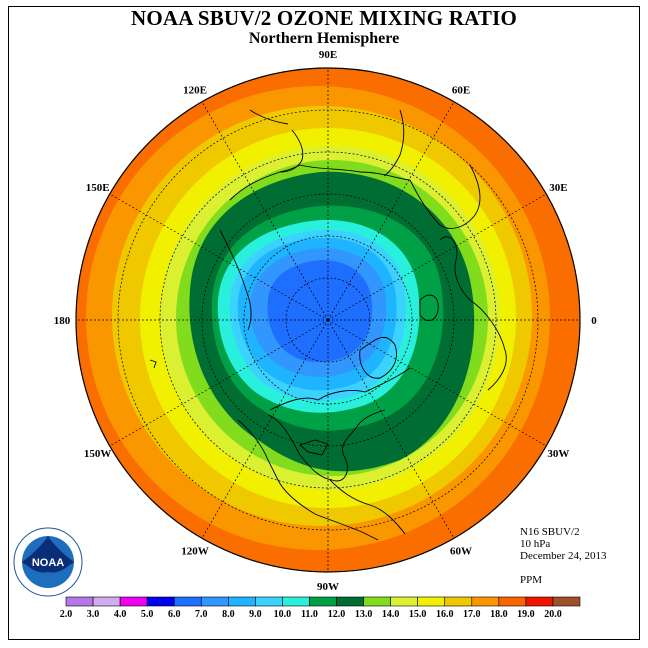 This screenshot has width=648, height=648. Describe the element at coordinates (461, 551) in the screenshot. I see `longitude-label: 60W` at that location.